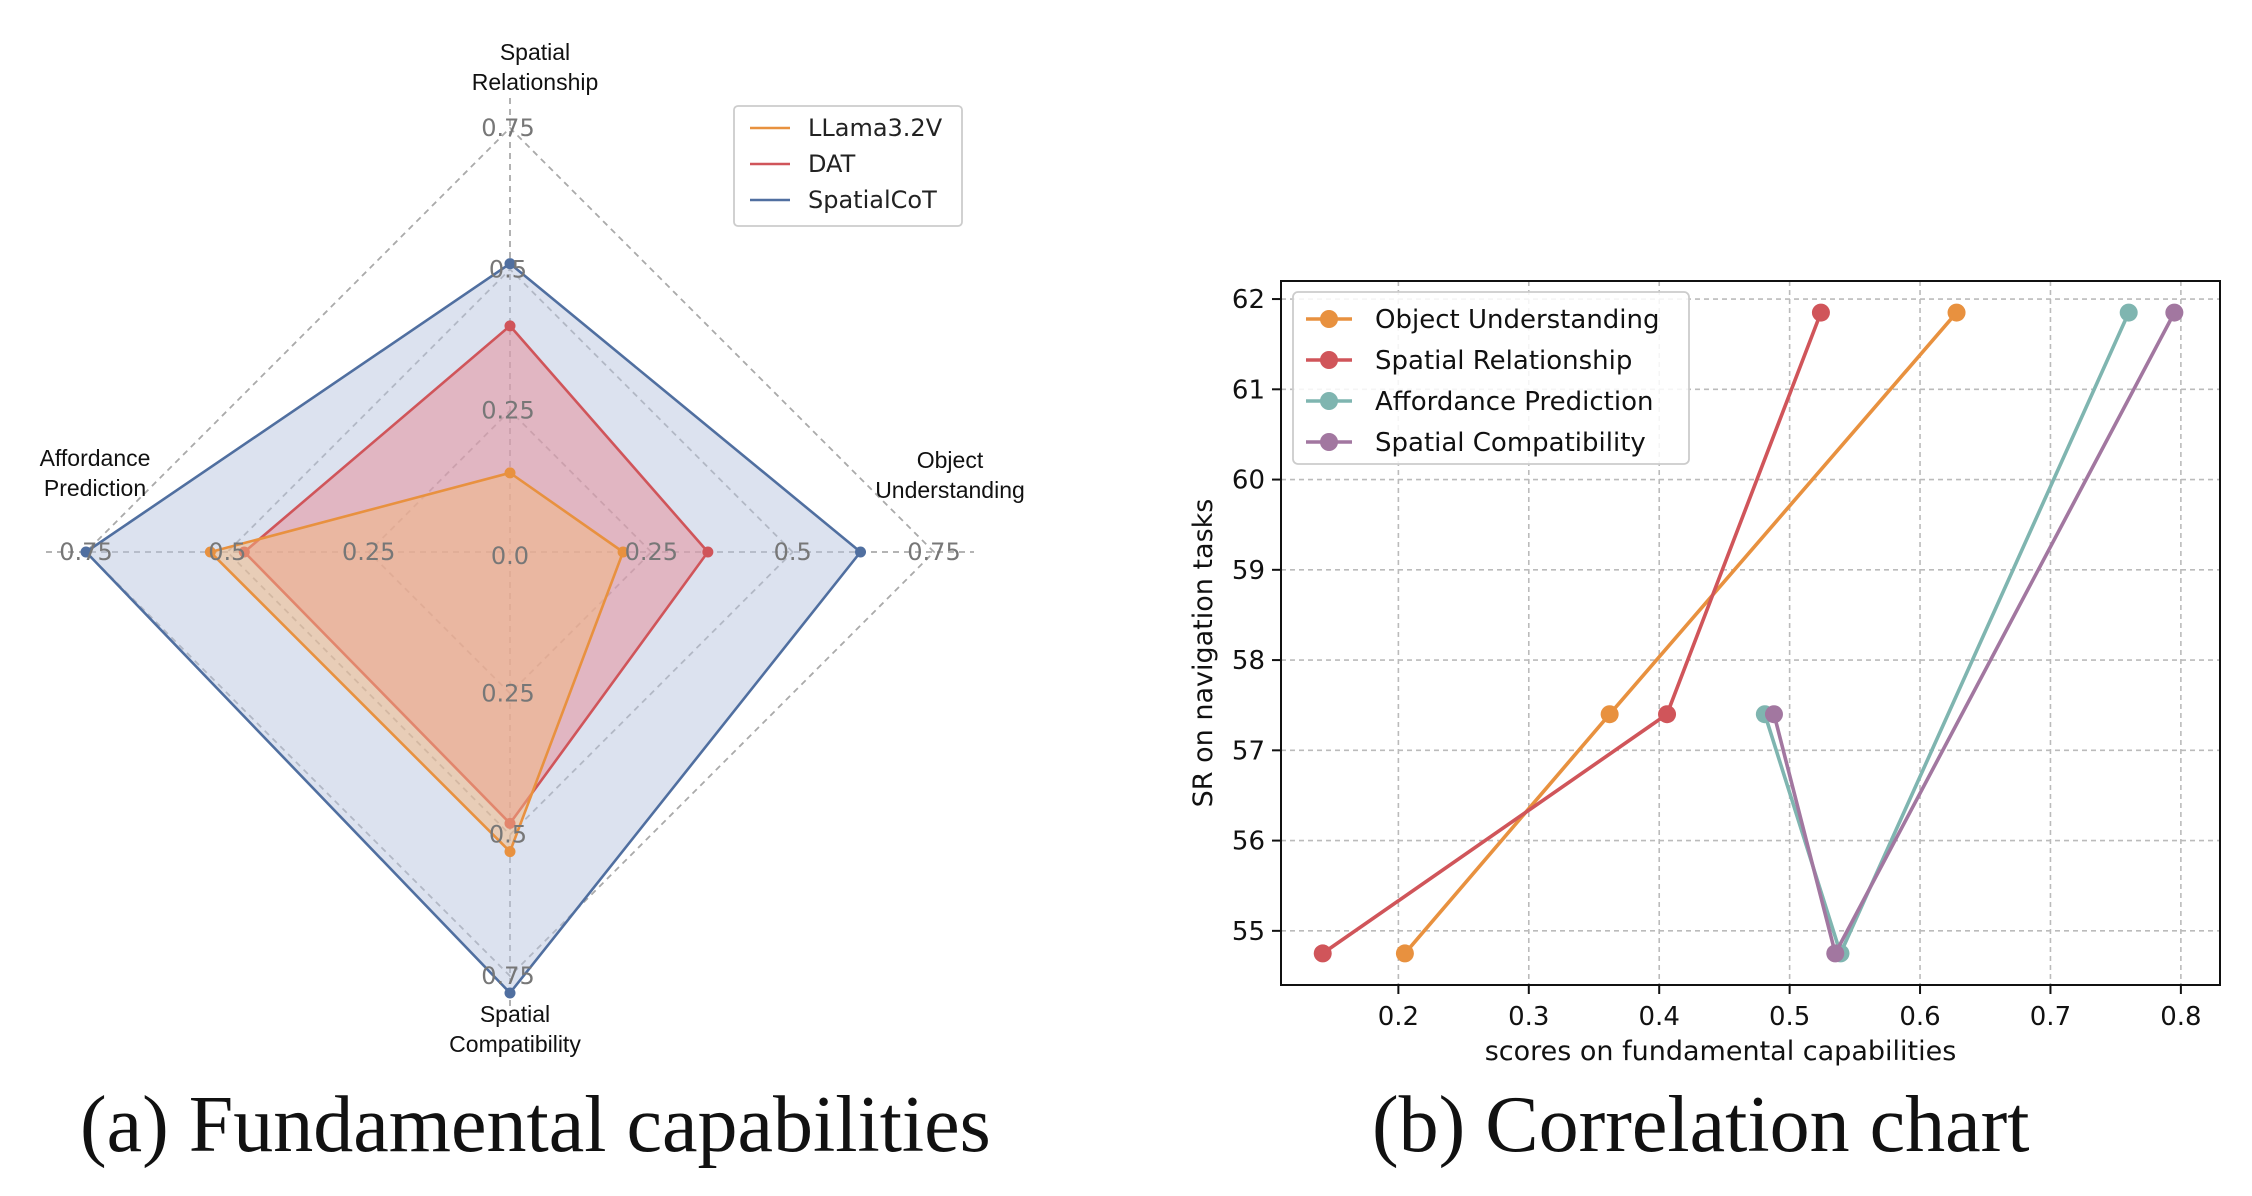 This screenshot has width=2252, height=1196. I want to click on line-point-affordance-prediction, so click(2128, 312).